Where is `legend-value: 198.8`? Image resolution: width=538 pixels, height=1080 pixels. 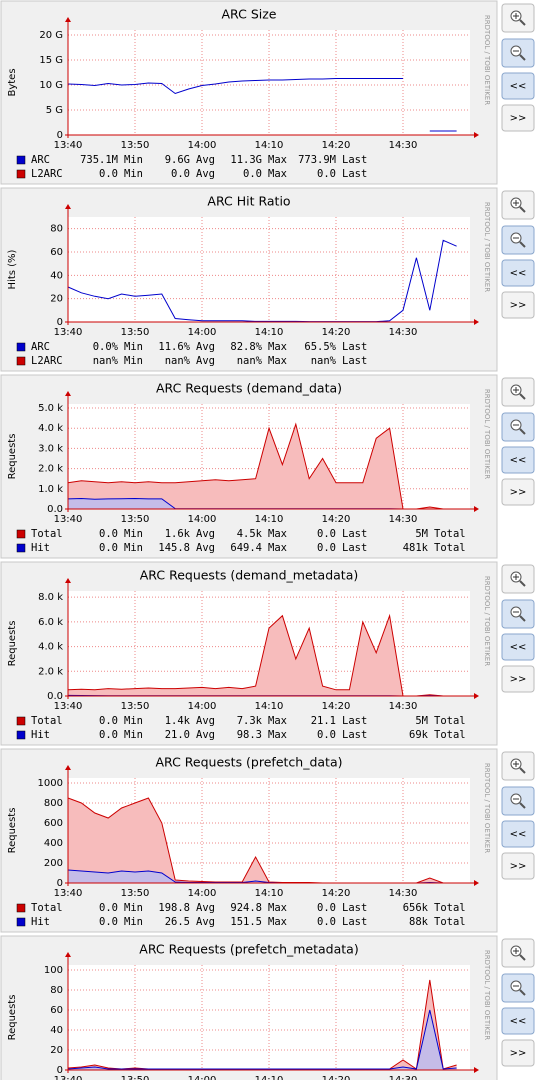
legend-value: 198.8 is located at coordinates (174, 908).